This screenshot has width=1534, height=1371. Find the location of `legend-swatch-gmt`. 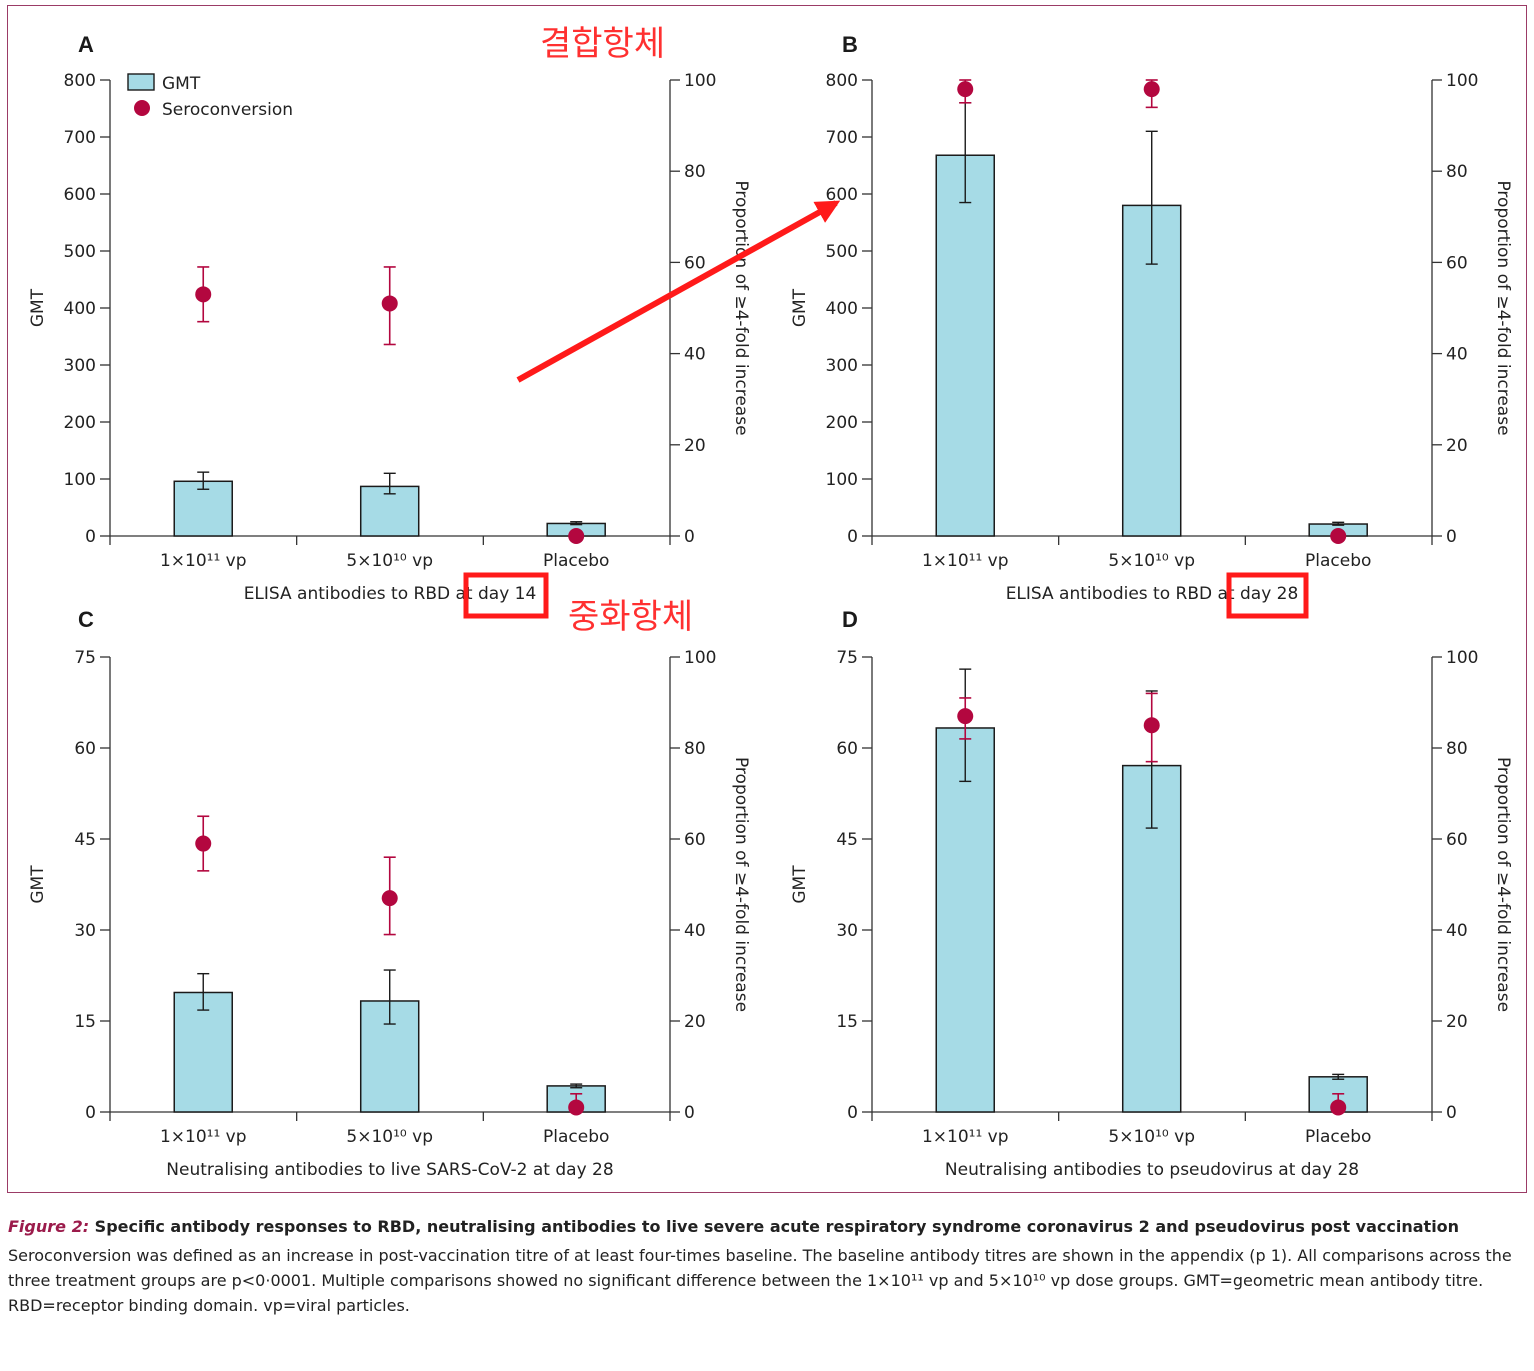

legend-swatch-gmt is located at coordinates (141, 82).